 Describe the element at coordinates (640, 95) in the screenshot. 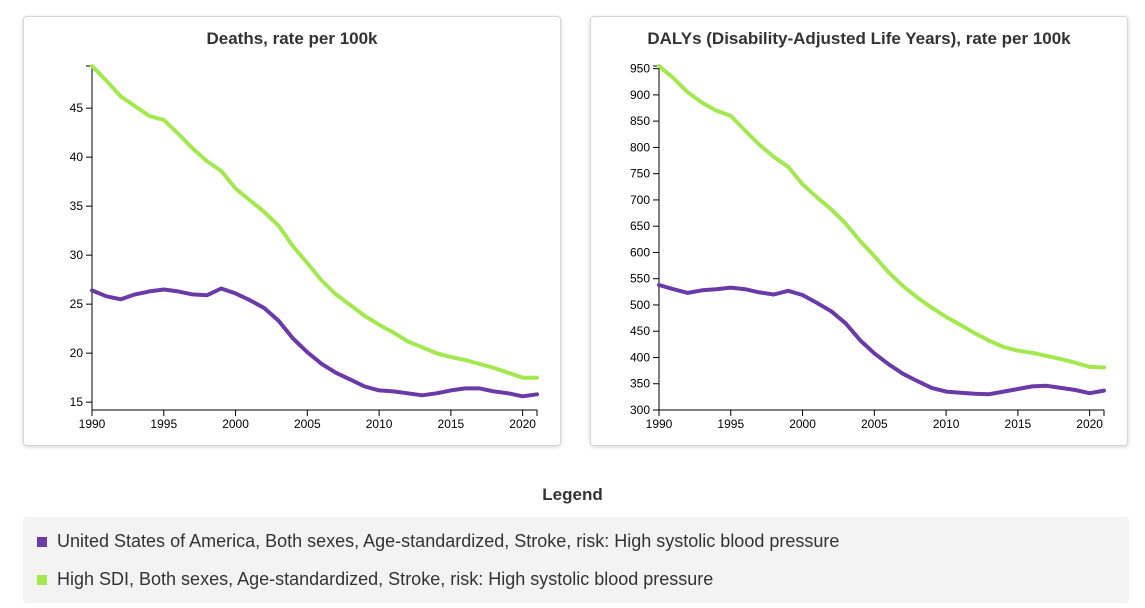

I see `y-tick-label: 900` at that location.